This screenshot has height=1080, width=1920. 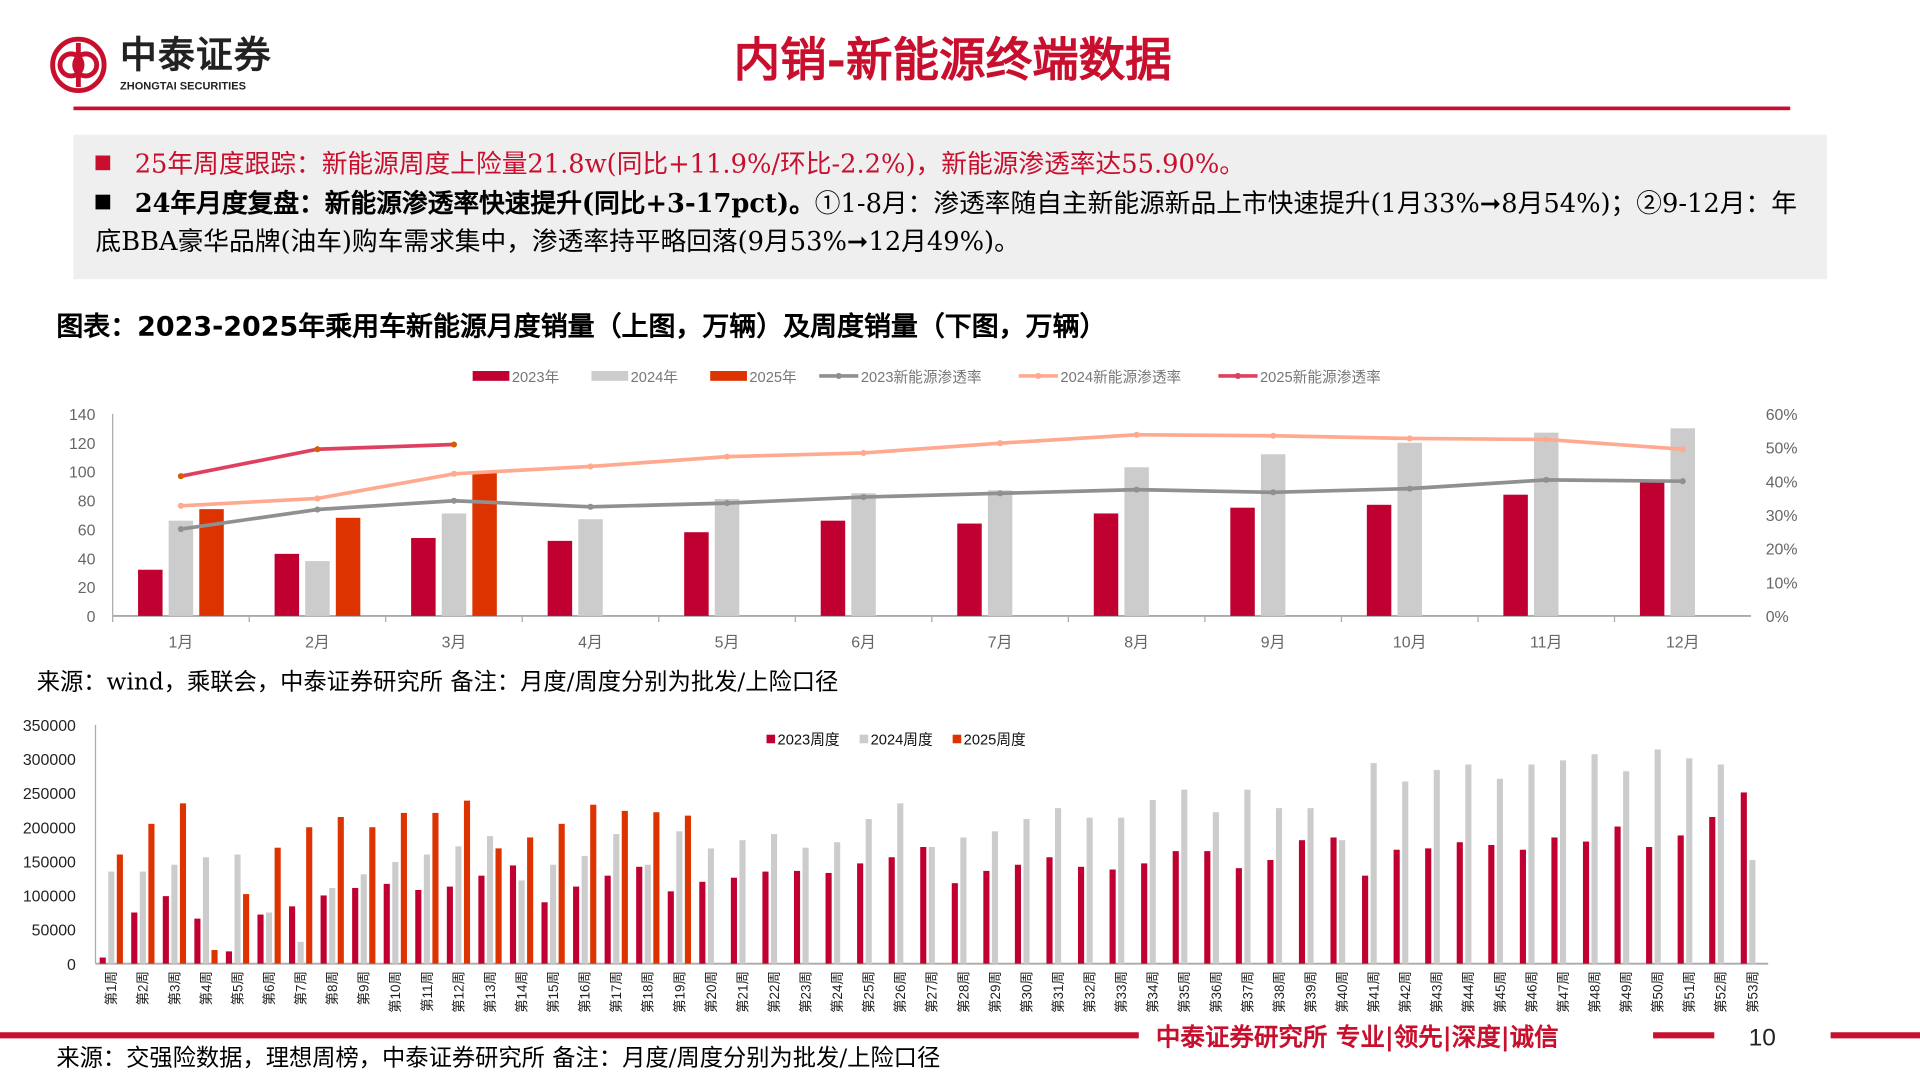 I want to click on x-tick-label: 1月, so click(x=181, y=643).